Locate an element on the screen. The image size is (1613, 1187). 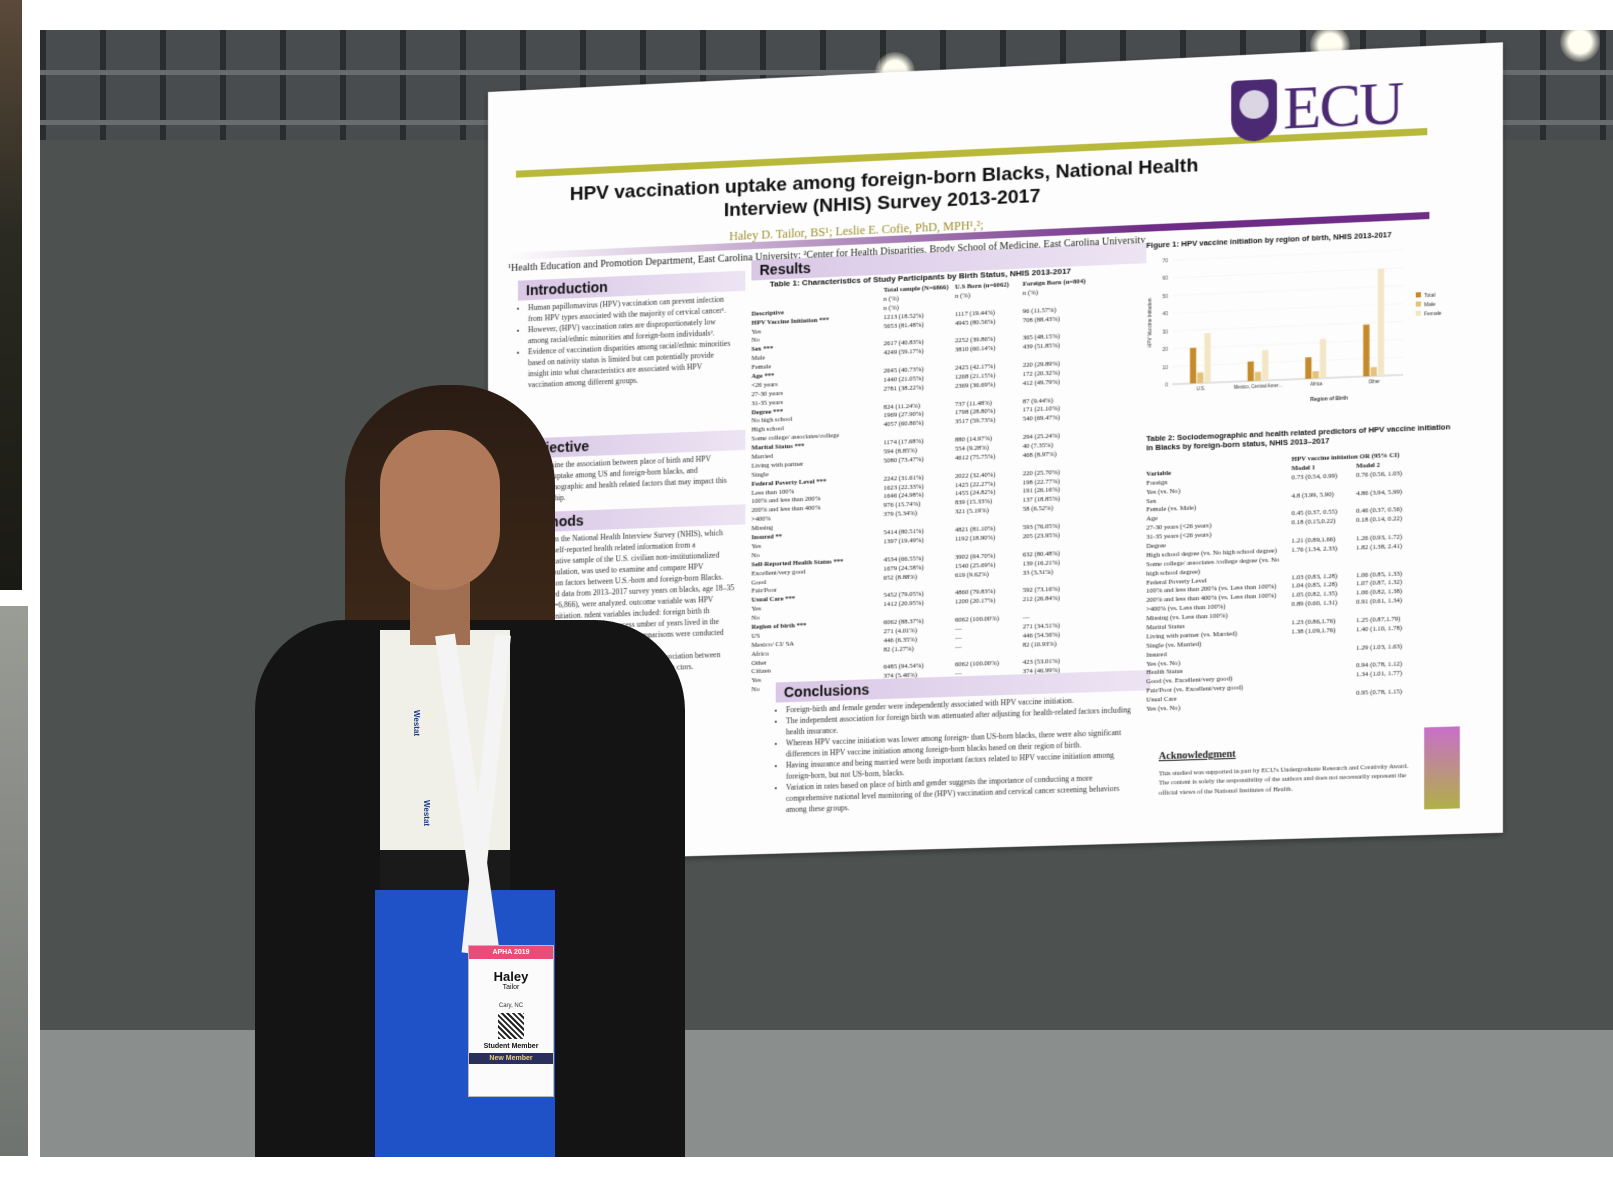
decorative-swatch is located at coordinates (1442, 768).